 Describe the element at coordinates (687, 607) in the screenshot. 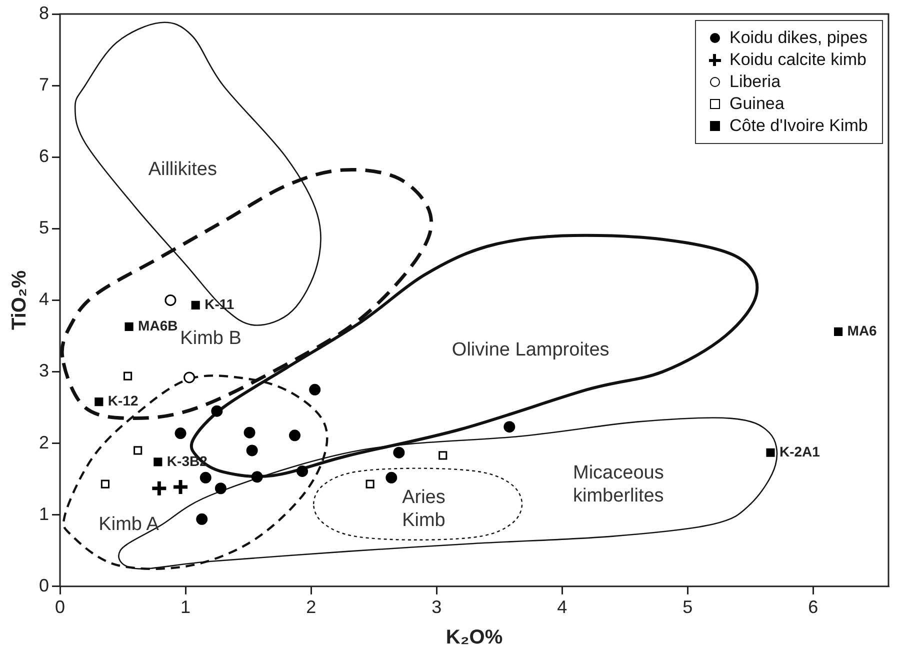

I see `x-tick-label: 5` at that location.